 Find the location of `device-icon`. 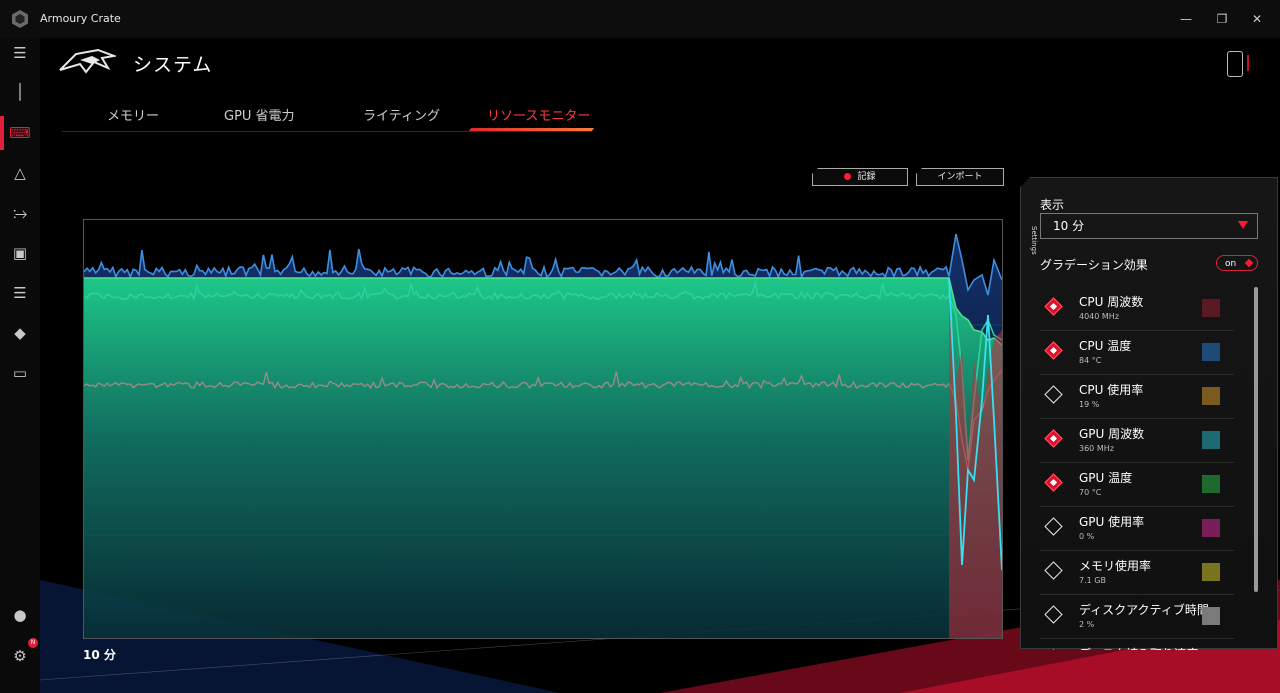

device-icon is located at coordinates (1235, 64).